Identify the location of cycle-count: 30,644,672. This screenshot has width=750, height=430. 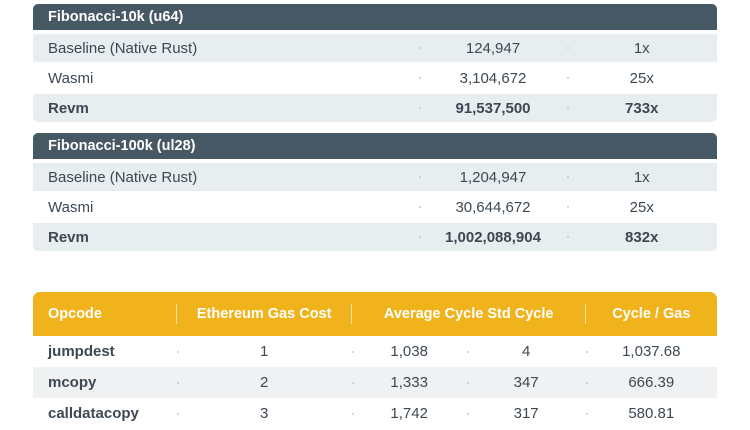
(492, 207).